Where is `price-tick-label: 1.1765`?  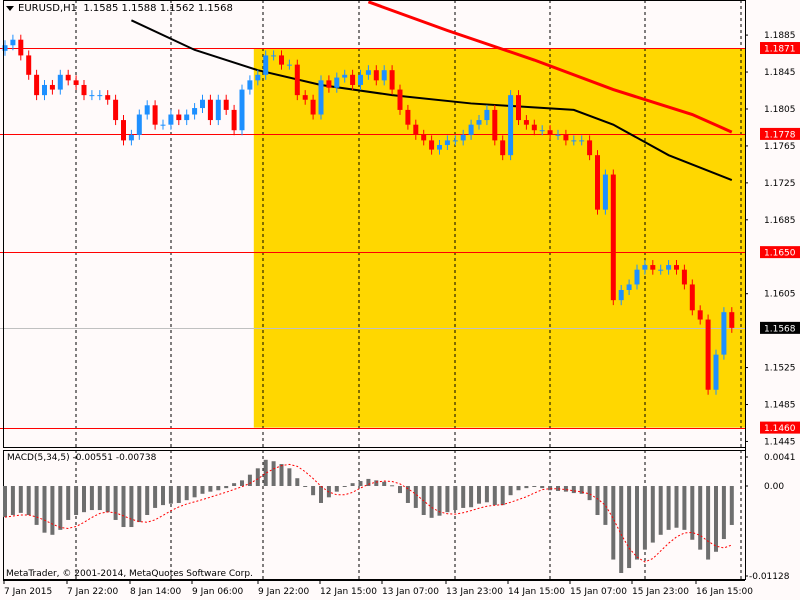
price-tick-label: 1.1765 is located at coordinates (780, 147).